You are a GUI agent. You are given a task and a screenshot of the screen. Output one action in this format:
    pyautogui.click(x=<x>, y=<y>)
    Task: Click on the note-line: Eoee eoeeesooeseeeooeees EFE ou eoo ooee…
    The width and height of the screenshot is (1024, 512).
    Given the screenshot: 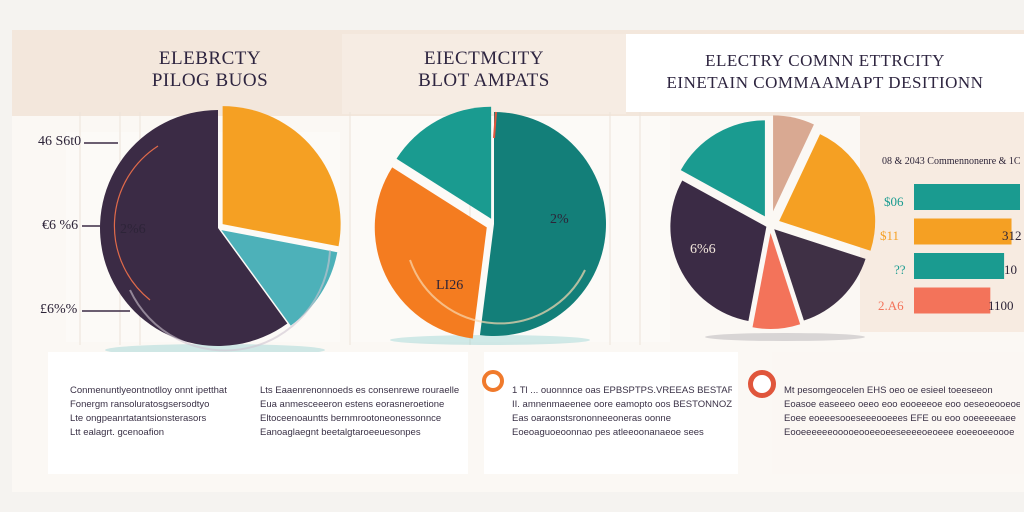 What is the action you would take?
    pyautogui.click(x=900, y=418)
    